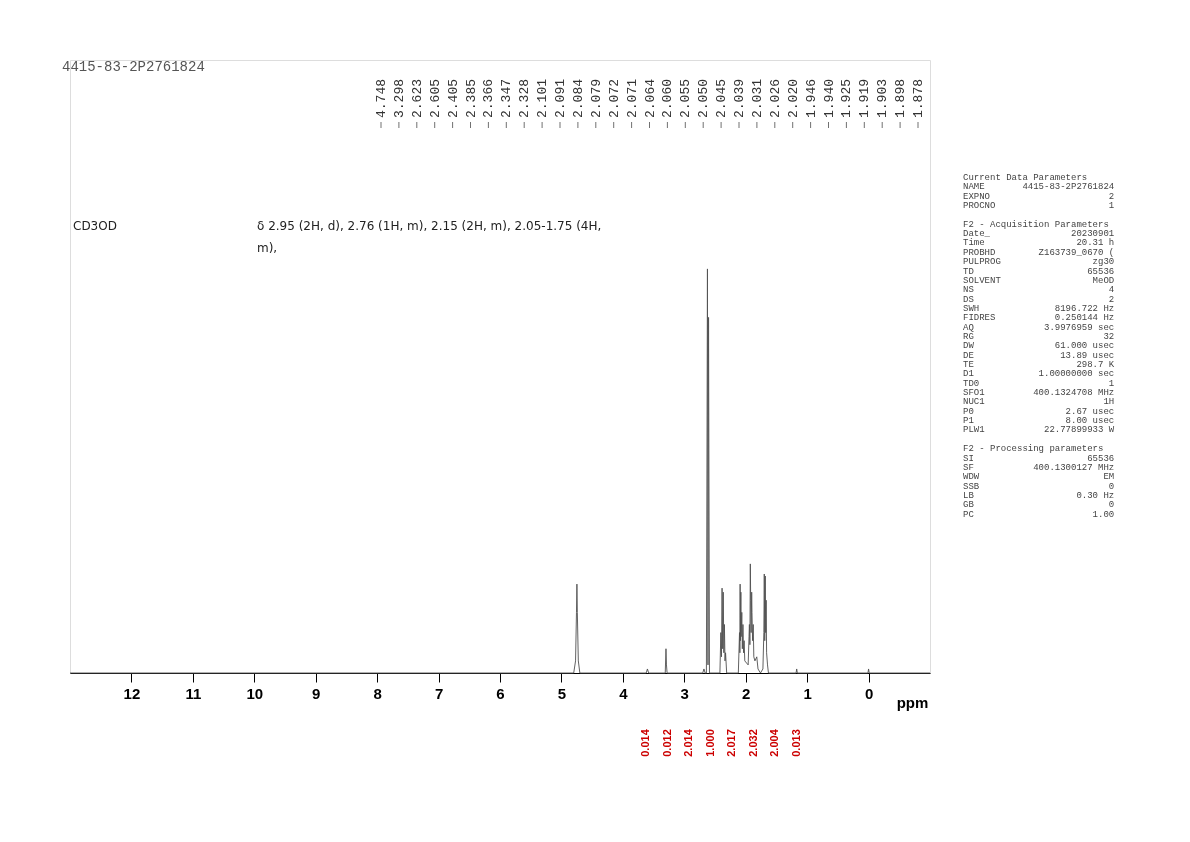  I want to click on x-axis-title: ppm, so click(912, 702).